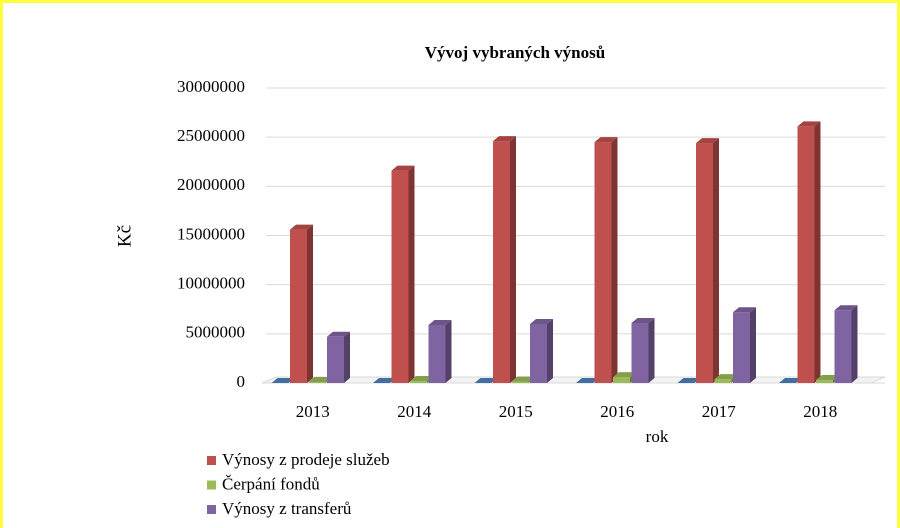 Image resolution: width=900 pixels, height=528 pixels. I want to click on y-tick-label: 10000000, so click(211, 283).